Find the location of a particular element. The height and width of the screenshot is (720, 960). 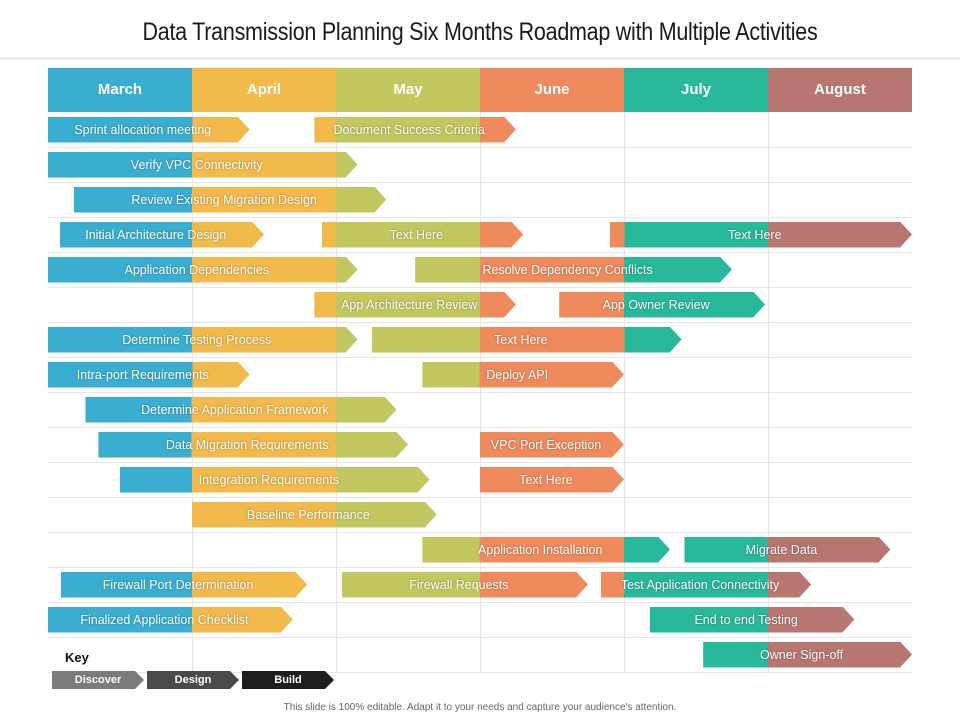

activity-bar: Firewall Requests is located at coordinates (464, 584).